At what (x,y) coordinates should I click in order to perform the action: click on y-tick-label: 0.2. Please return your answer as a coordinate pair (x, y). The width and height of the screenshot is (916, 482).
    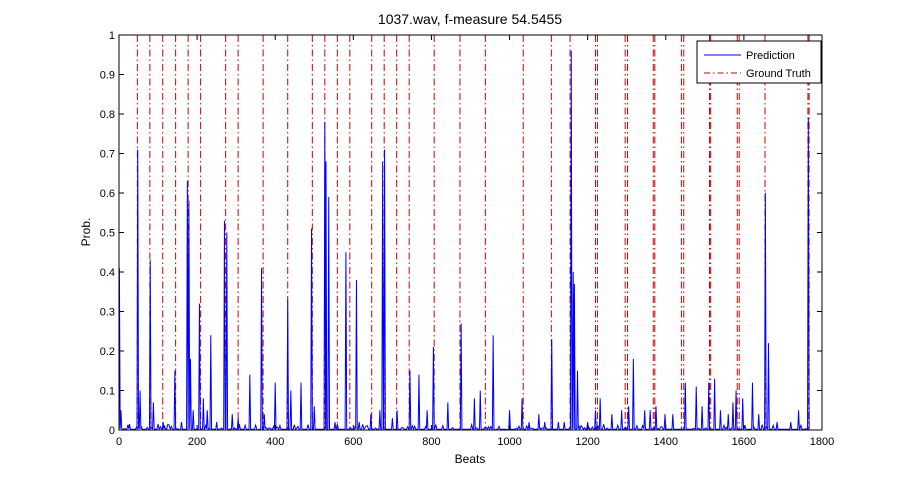
    Looking at the image, I should click on (107, 352).